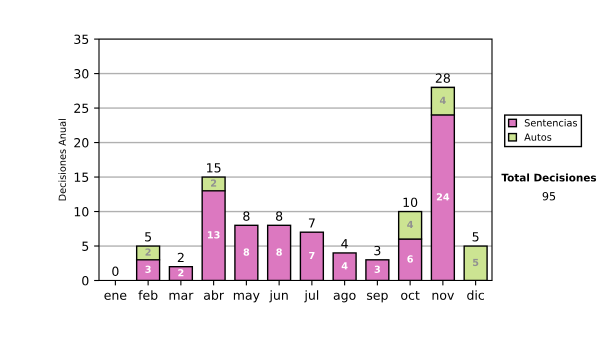  What do you see at coordinates (81, 143) in the screenshot?
I see `y-tick-label: 20` at bounding box center [81, 143].